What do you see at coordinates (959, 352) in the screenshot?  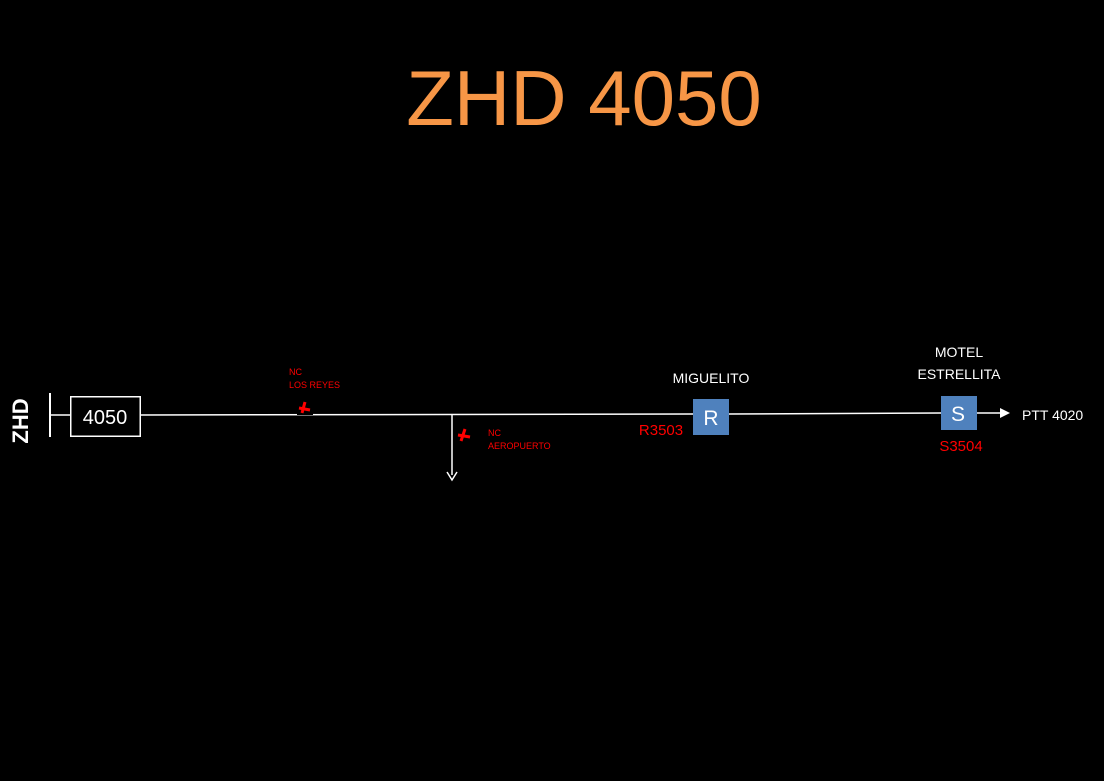 I see `device-name-line1: MOTEL` at bounding box center [959, 352].